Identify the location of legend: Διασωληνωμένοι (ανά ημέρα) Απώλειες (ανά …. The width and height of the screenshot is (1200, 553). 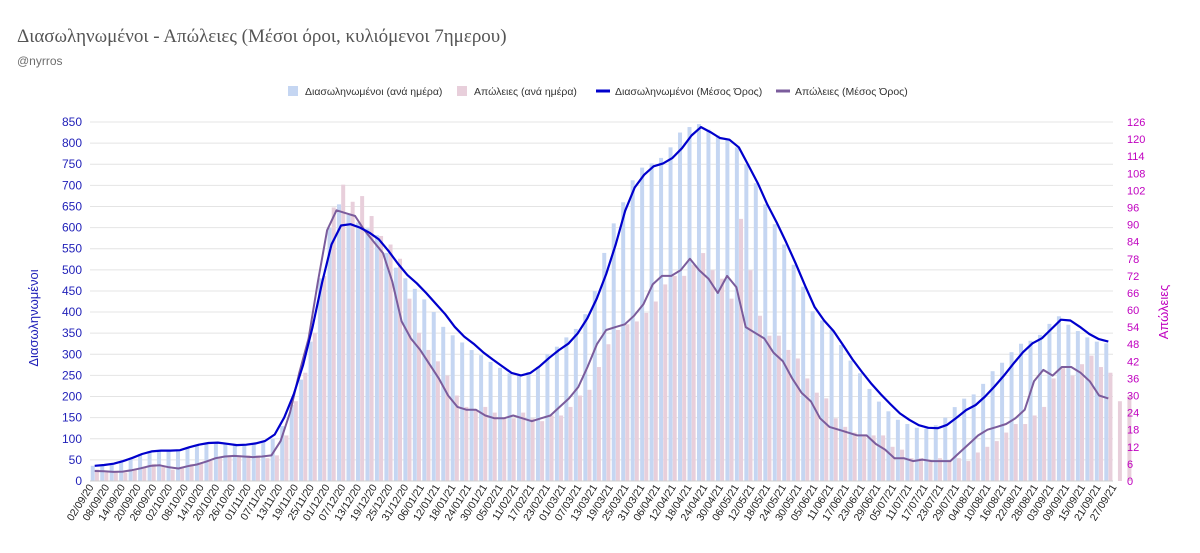
(598, 92).